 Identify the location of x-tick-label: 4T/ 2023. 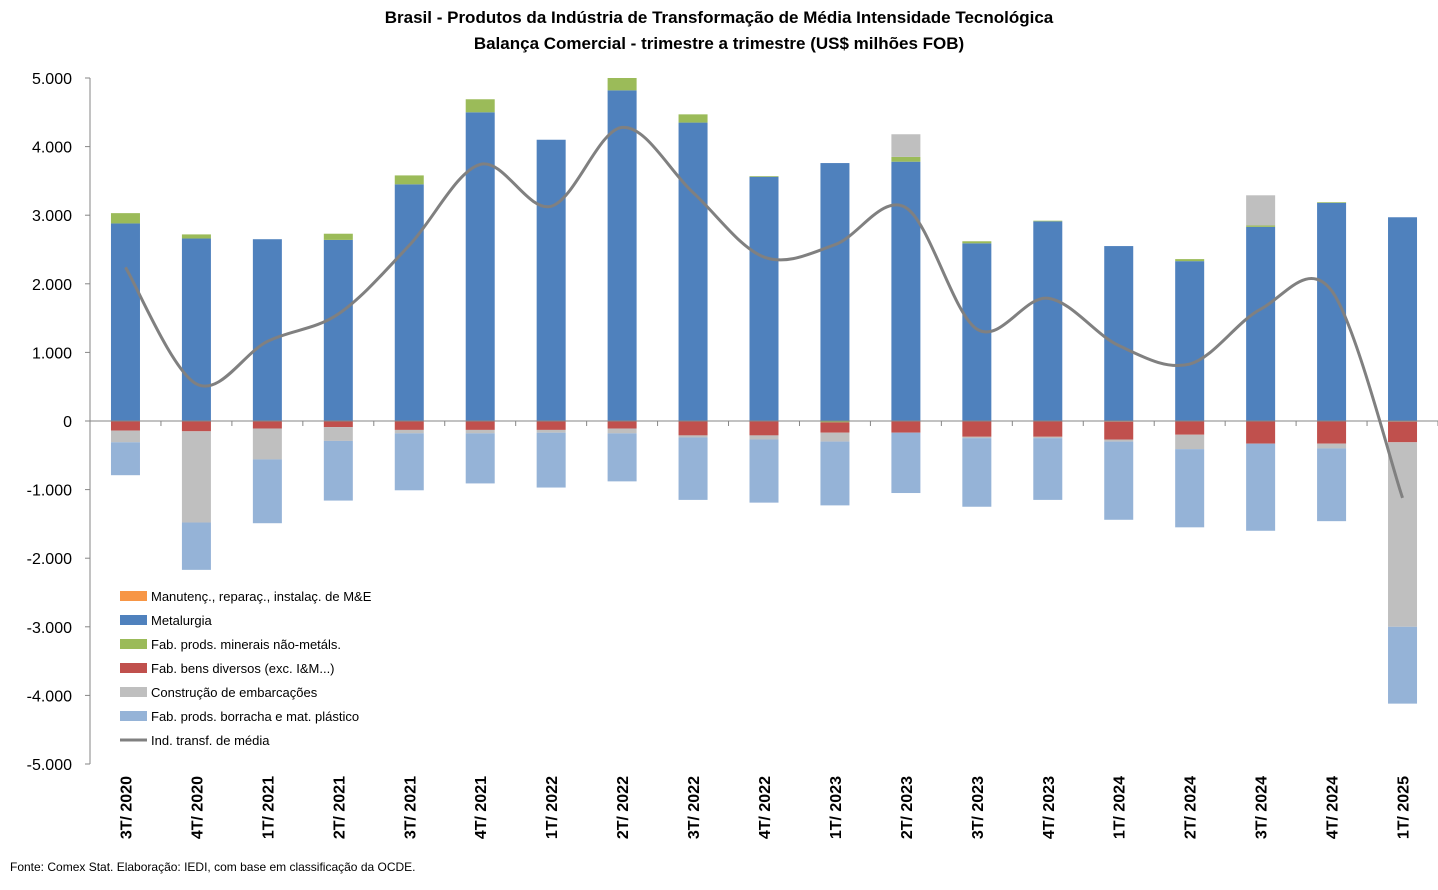
(1049, 807).